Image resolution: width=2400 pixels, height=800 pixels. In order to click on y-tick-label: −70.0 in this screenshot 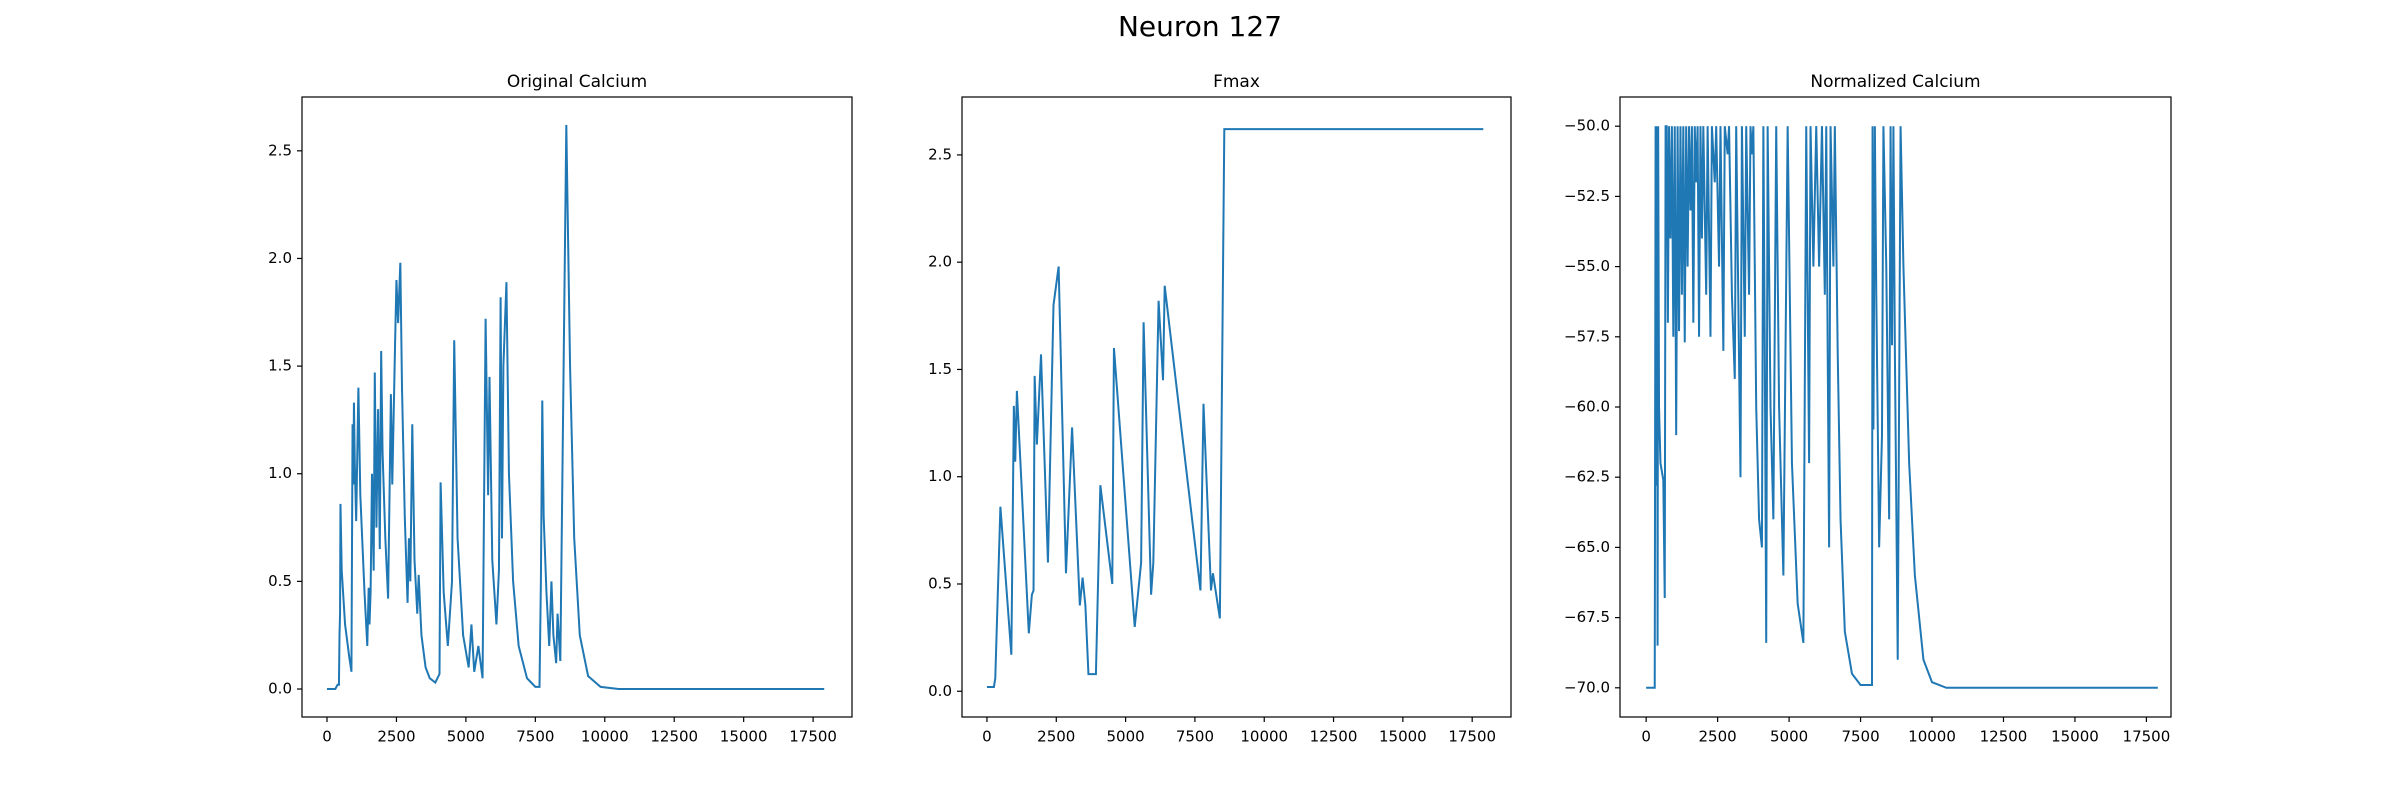, I will do `click(1587, 687)`.